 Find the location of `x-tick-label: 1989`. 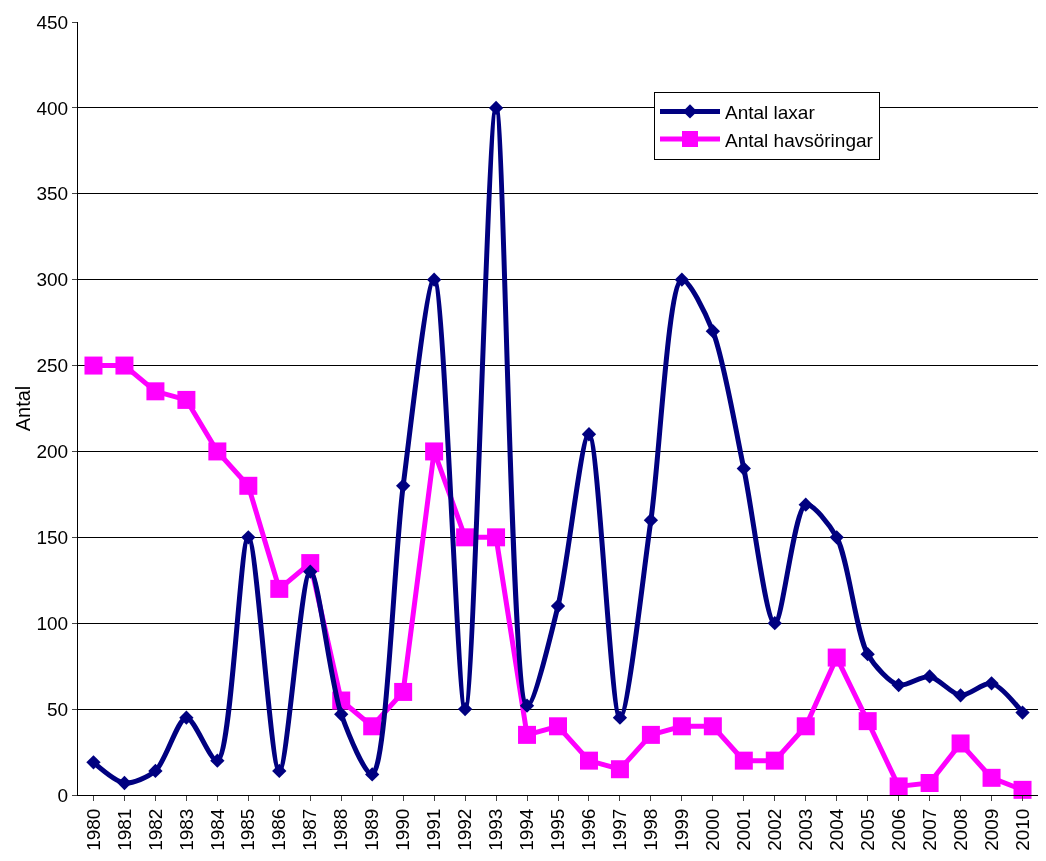

x-tick-label: 1989 is located at coordinates (372, 829).